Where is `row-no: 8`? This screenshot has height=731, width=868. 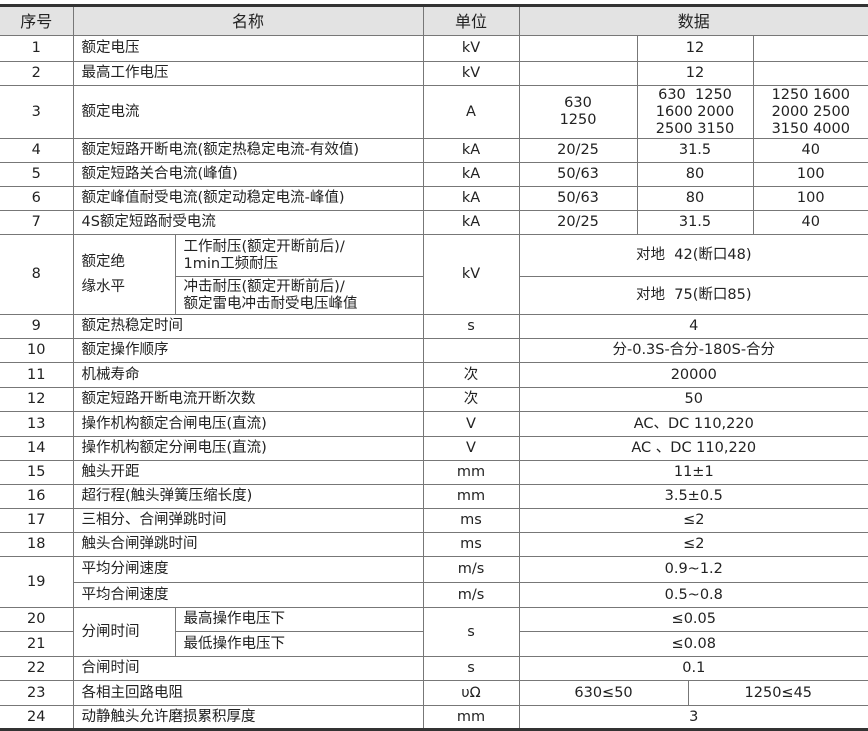
row-no: 8 is located at coordinates (37, 274).